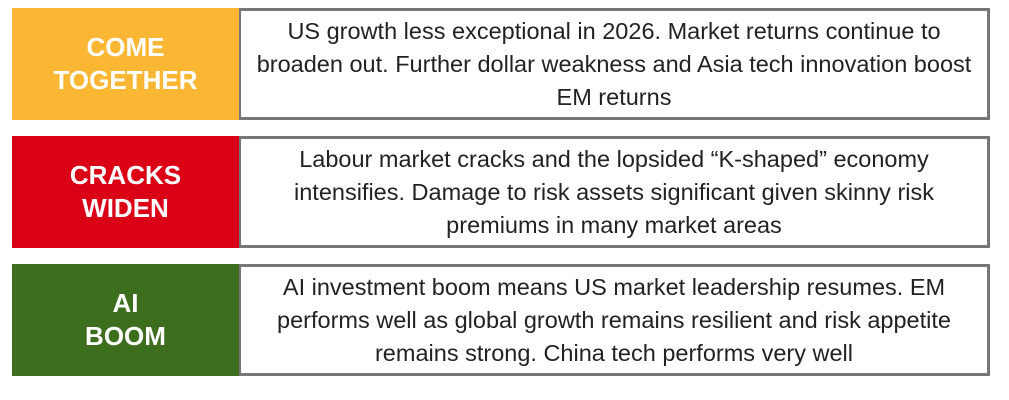  Describe the element at coordinates (125, 336) in the screenshot. I see `label-line: BOOM` at that location.